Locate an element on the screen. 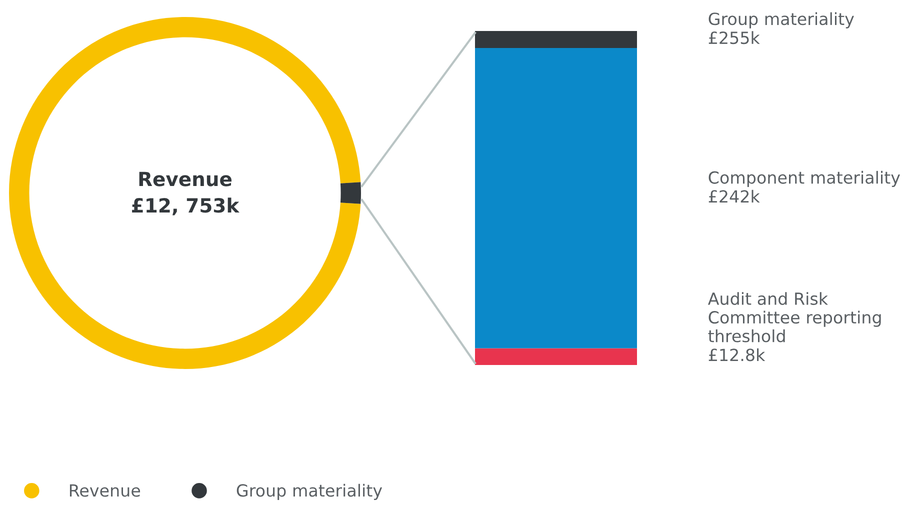  donut-slice is located at coordinates (350, 193).